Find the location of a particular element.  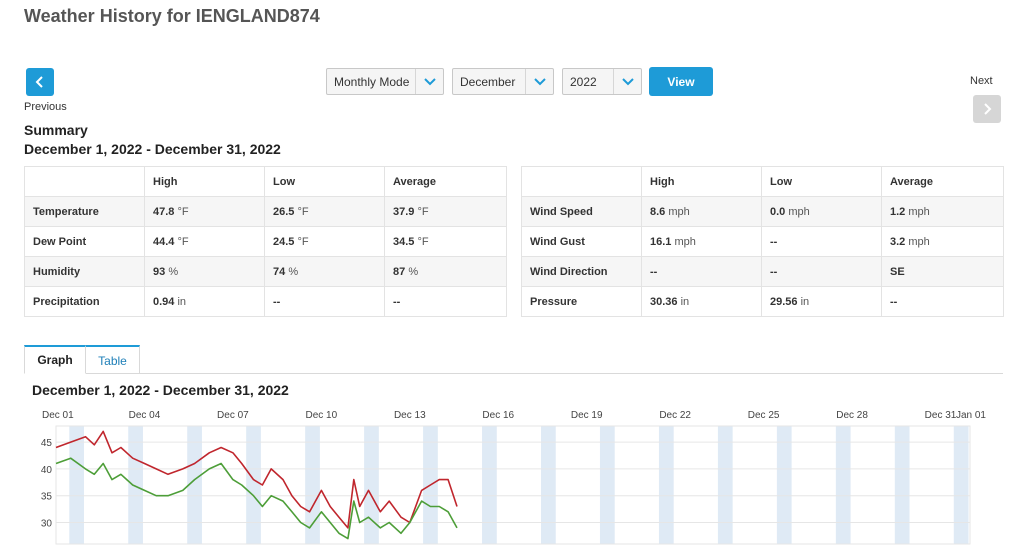

chevron-right-icon is located at coordinates (988, 109).